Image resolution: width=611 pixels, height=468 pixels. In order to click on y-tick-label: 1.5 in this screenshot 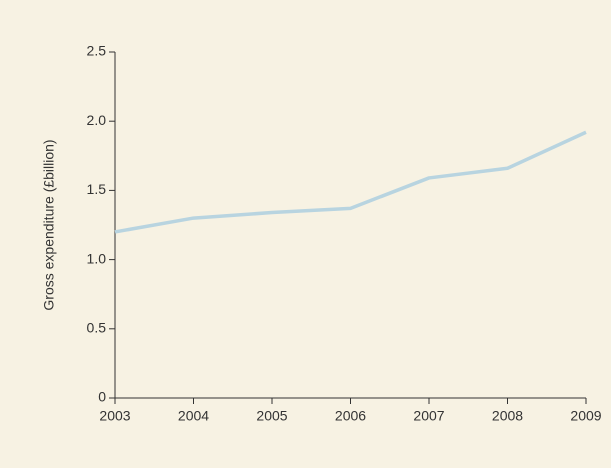, I will do `click(97, 189)`.